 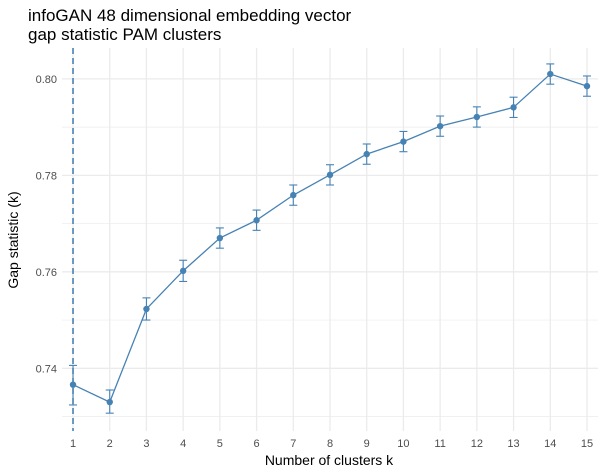 I want to click on x-tick-label: 2, so click(x=110, y=444).